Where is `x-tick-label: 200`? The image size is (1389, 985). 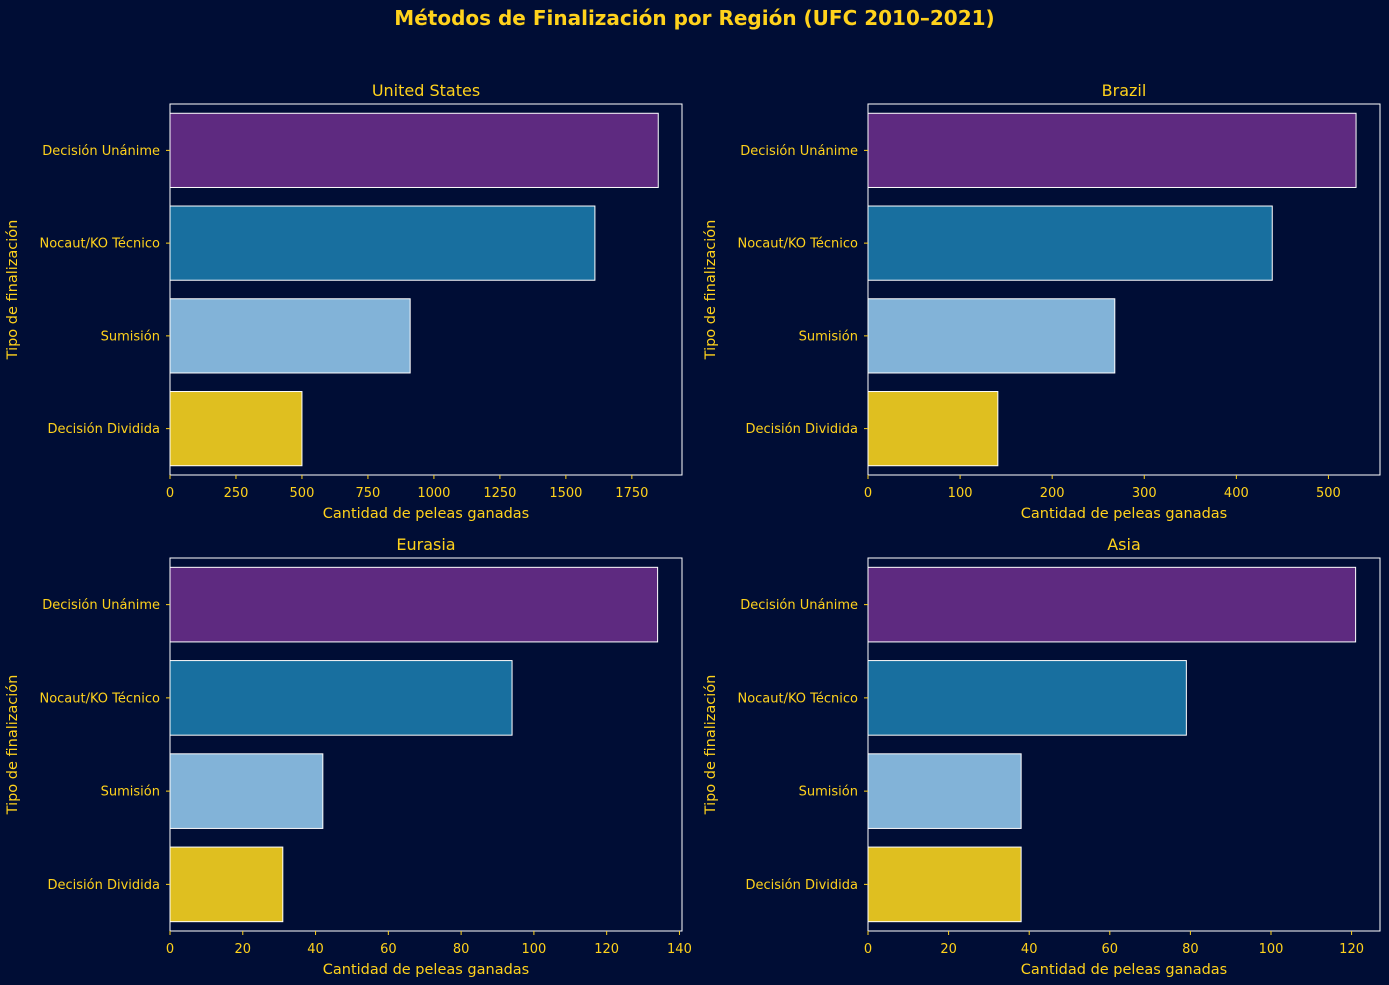
x-tick-label: 200 is located at coordinates (1052, 493).